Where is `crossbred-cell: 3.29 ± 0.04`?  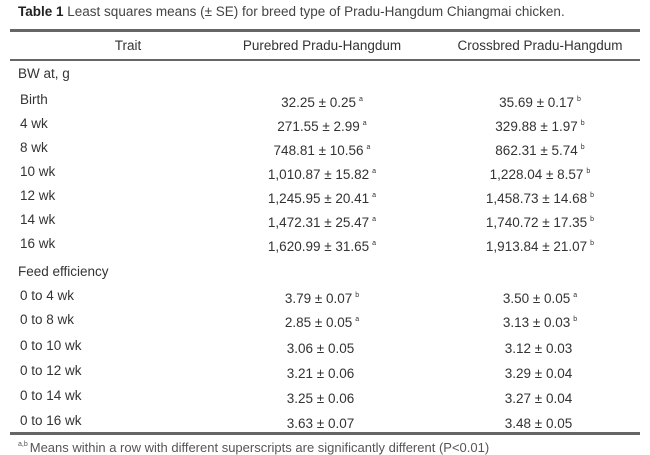 crossbred-cell: 3.29 ± 0.04 is located at coordinates (540, 372).